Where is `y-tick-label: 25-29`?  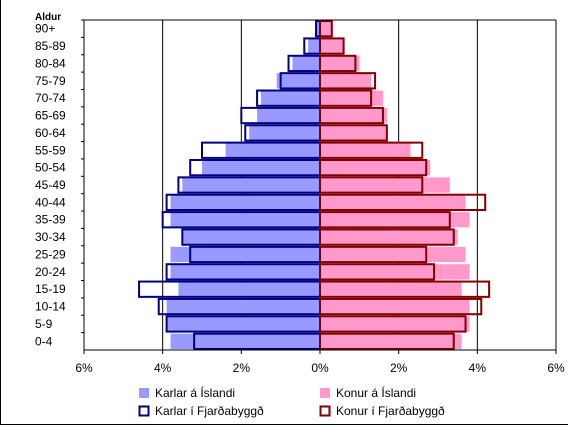 y-tick-label: 25-29 is located at coordinates (50, 254).